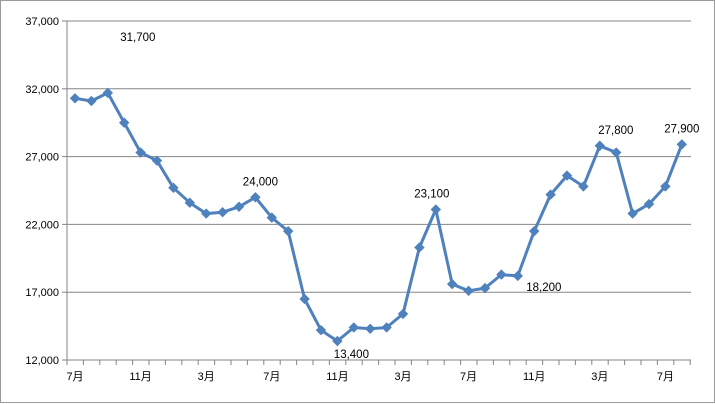 This screenshot has height=404, width=715. Describe the element at coordinates (378, 371) in the screenshot. I see `x-axis-ticks: 7月 11月 3月 7月 11月 3月 7月 11月 3月 7月` at that location.